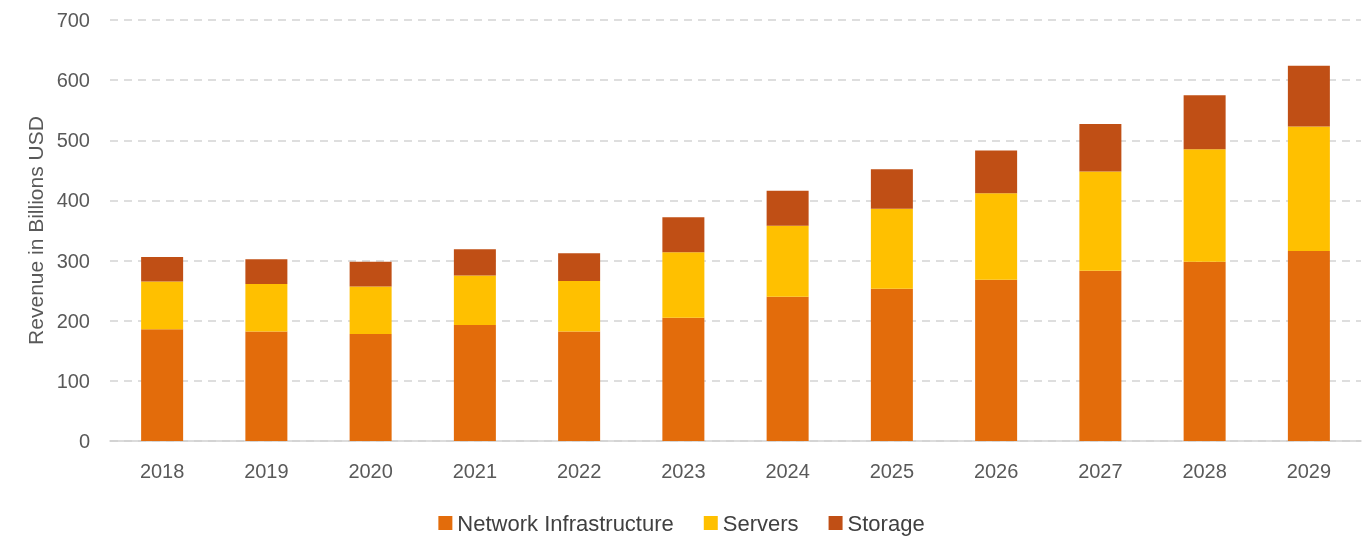 The image size is (1363, 541). I want to click on x-tick-label: 2027, so click(1100, 471).